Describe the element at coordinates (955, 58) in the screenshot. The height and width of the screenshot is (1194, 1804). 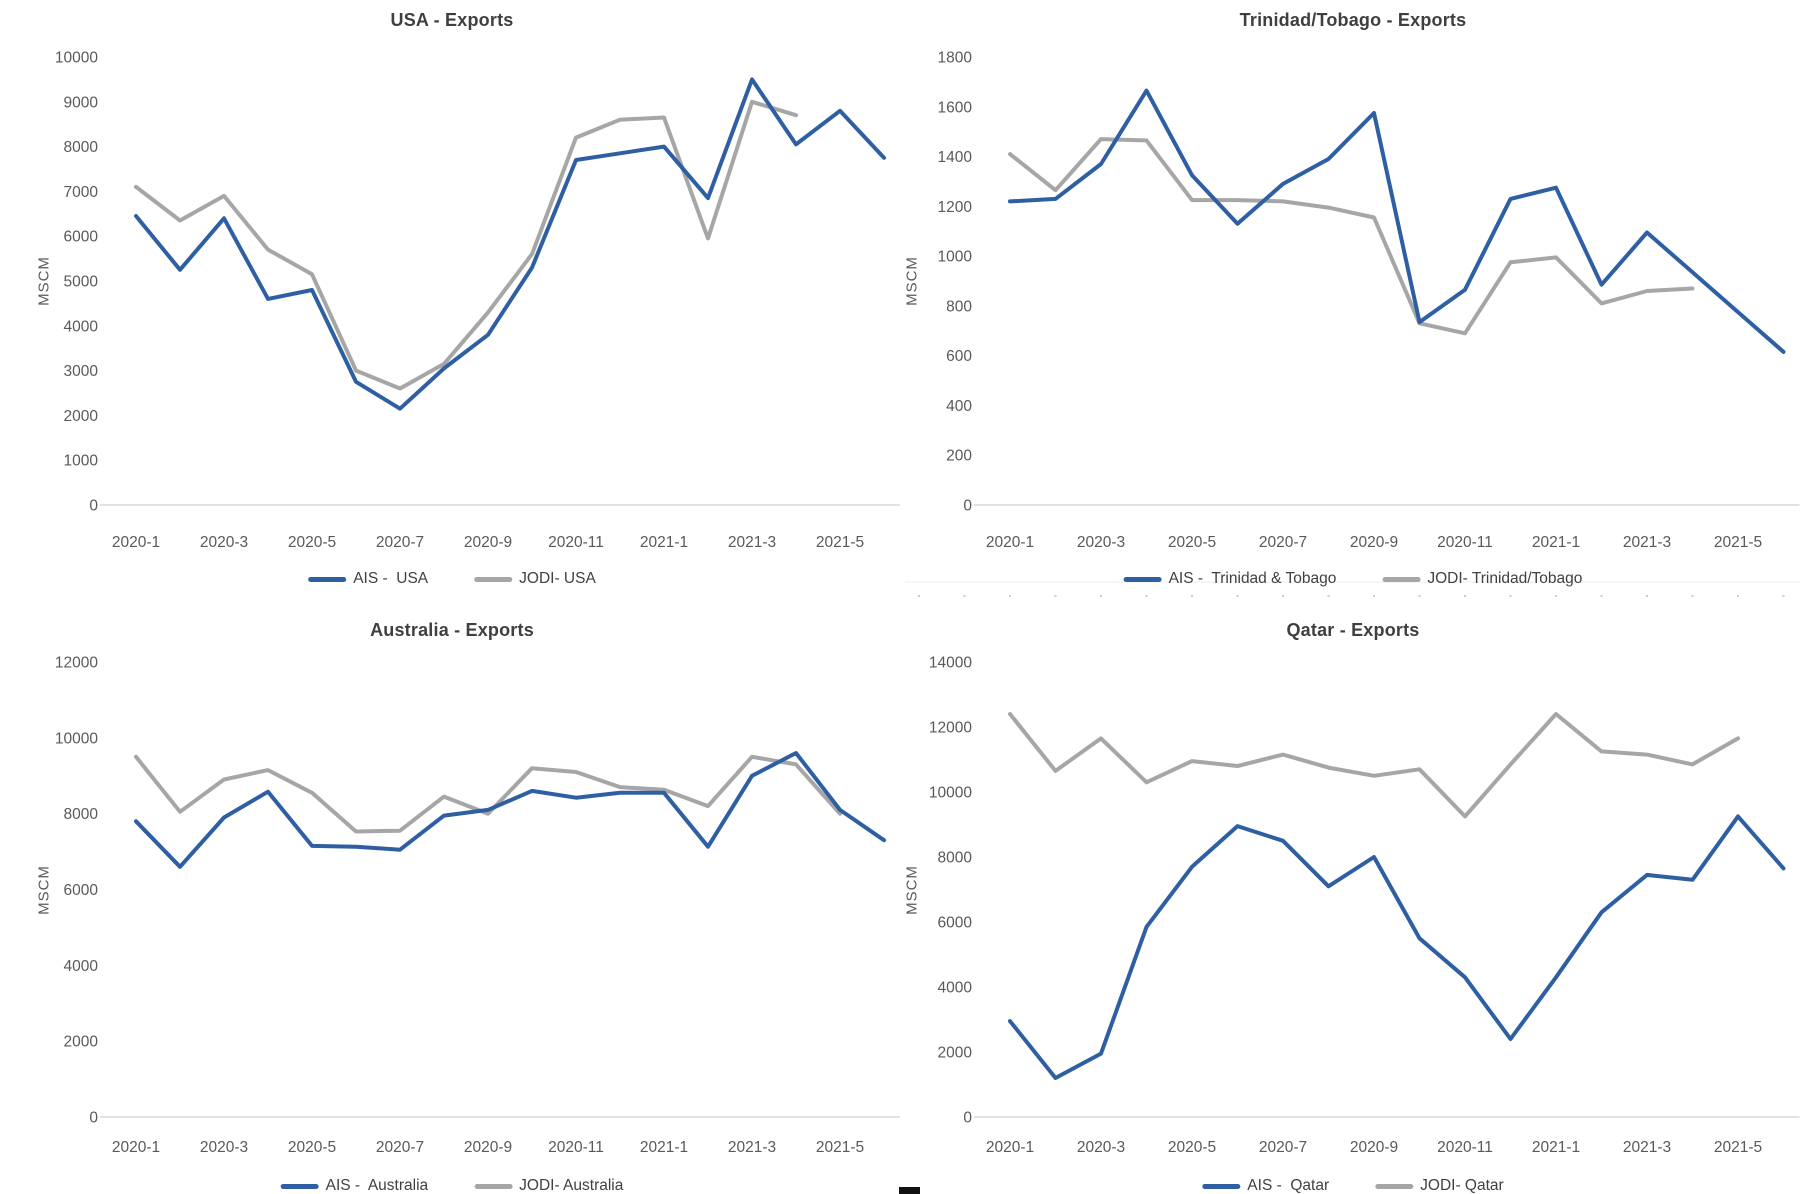
I see `y-tick-label: 1800` at that location.